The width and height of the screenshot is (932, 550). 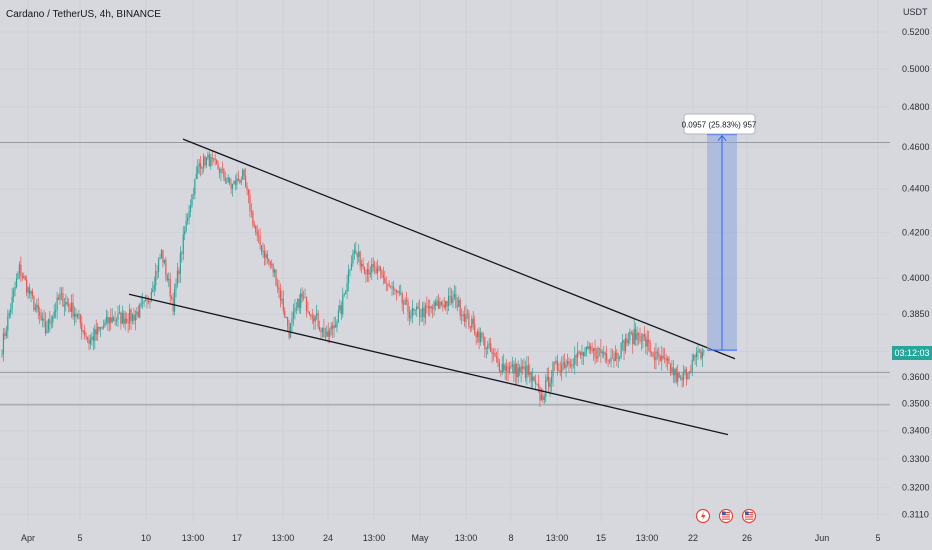 What do you see at coordinates (916, 147) in the screenshot?
I see `y-tick-label: 0.4600` at bounding box center [916, 147].